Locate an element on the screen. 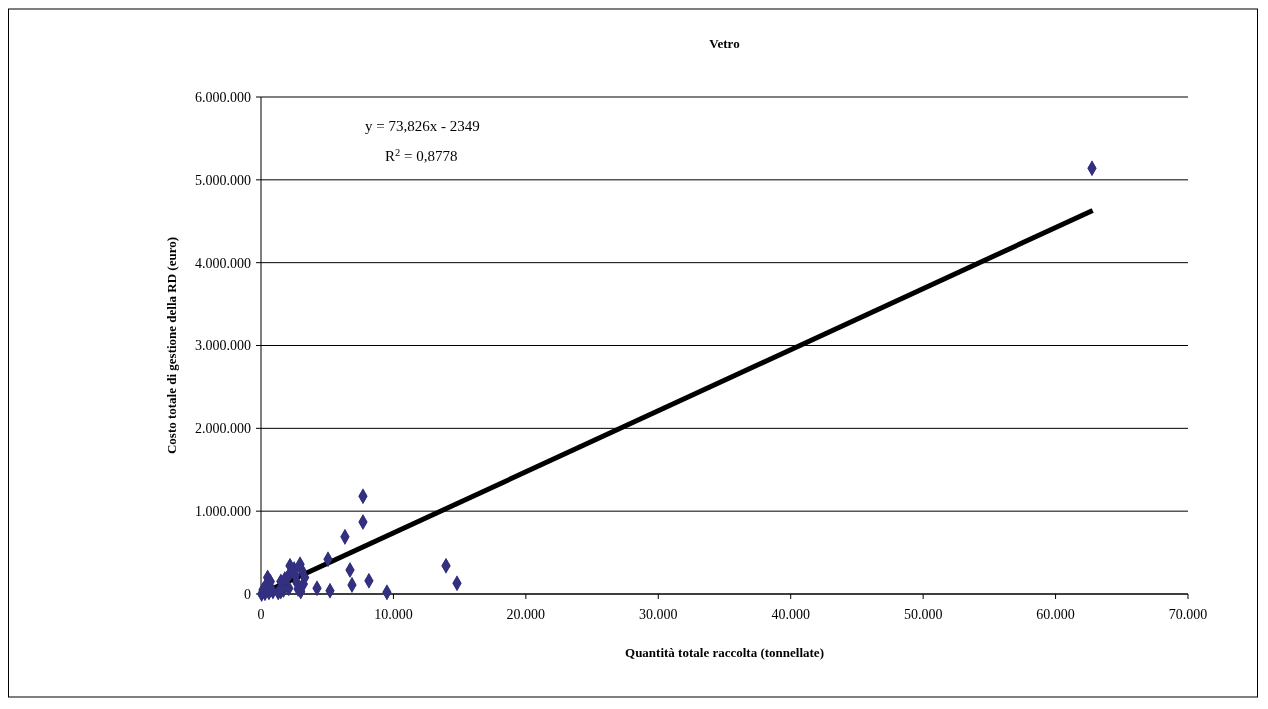 This screenshot has width=1268, height=709. y-tick-label: 3.000.000 is located at coordinates (223, 346).